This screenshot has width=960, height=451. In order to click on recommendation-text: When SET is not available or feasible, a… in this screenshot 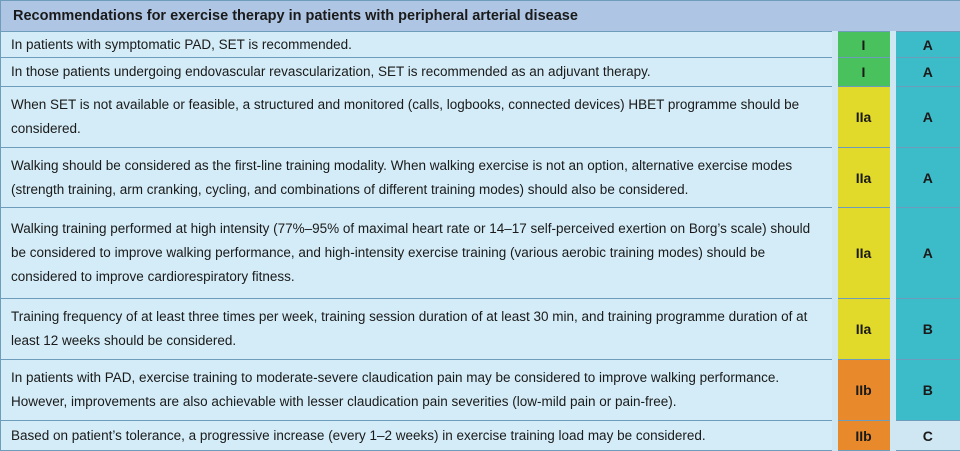, I will do `click(417, 117)`.